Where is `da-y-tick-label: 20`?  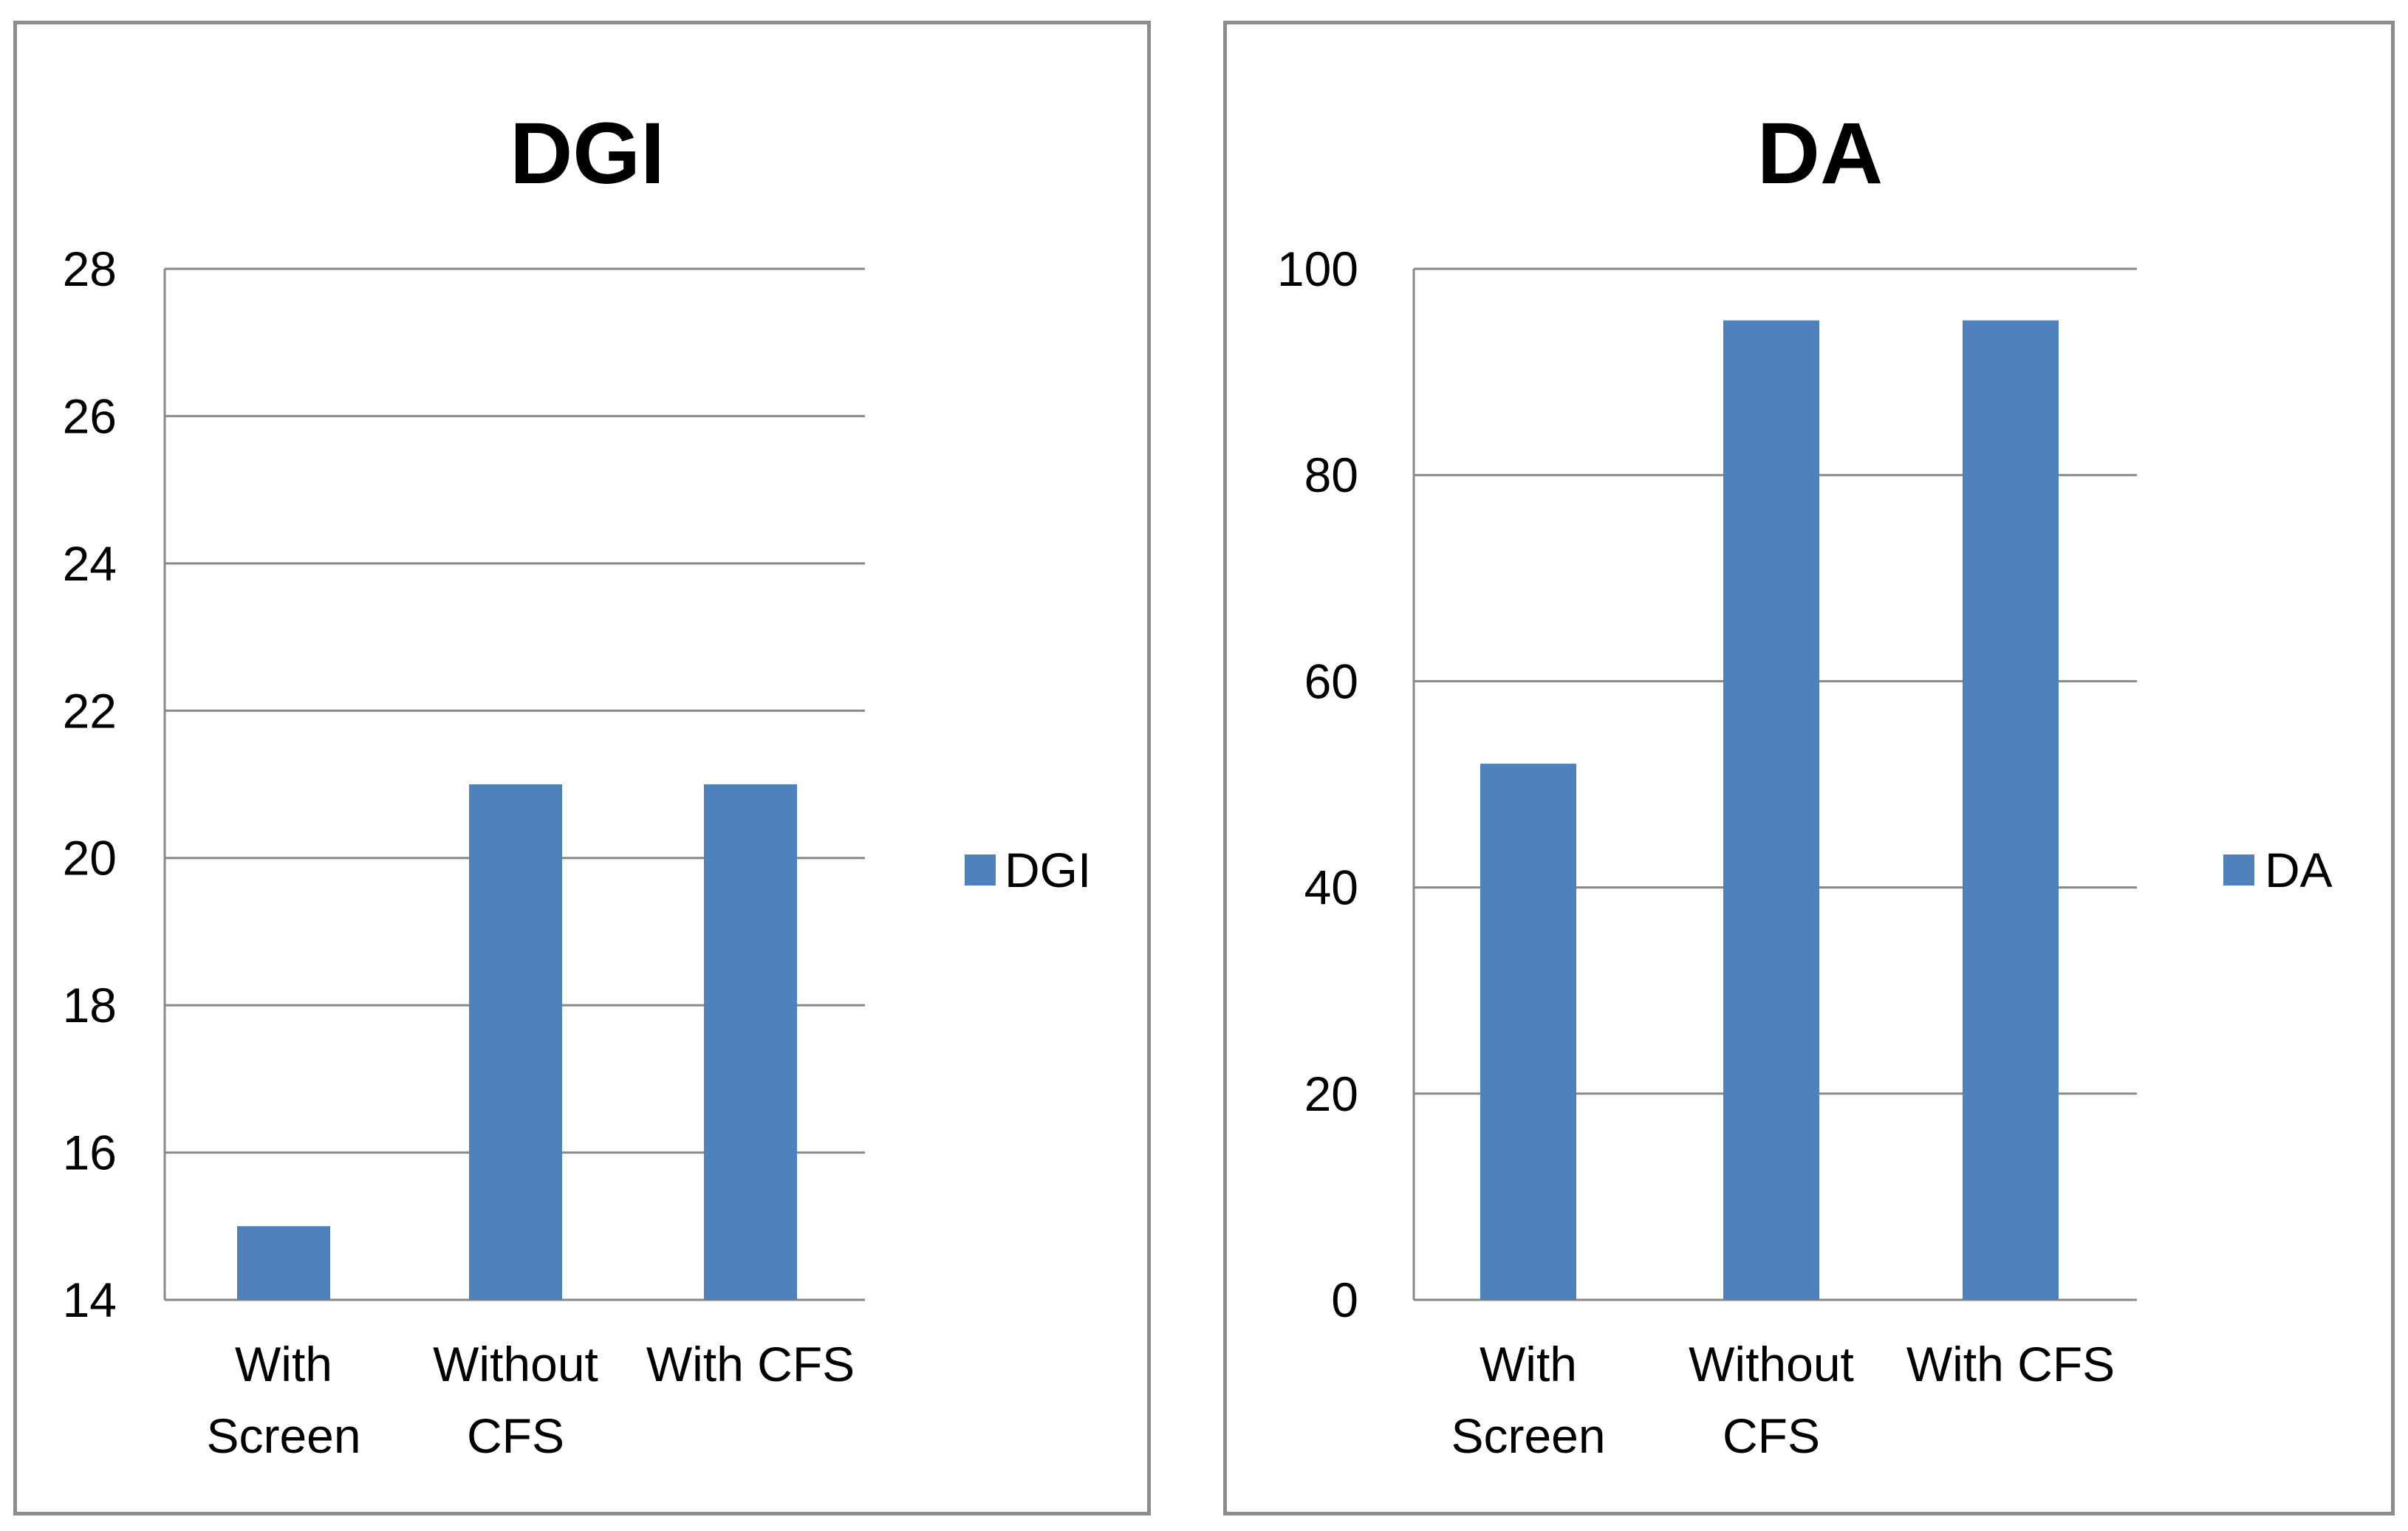 da-y-tick-label: 20 is located at coordinates (1331, 1093).